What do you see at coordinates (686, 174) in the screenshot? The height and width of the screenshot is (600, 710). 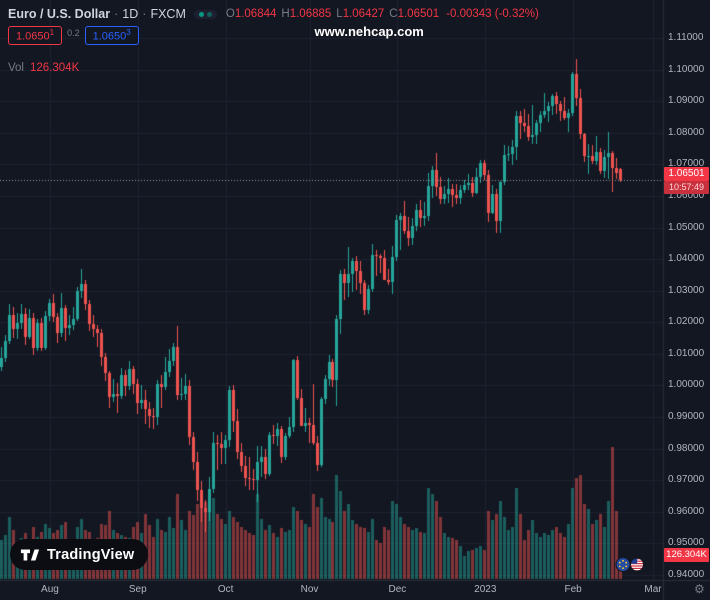 I see `last-price-value: 1.06501` at bounding box center [686, 174].